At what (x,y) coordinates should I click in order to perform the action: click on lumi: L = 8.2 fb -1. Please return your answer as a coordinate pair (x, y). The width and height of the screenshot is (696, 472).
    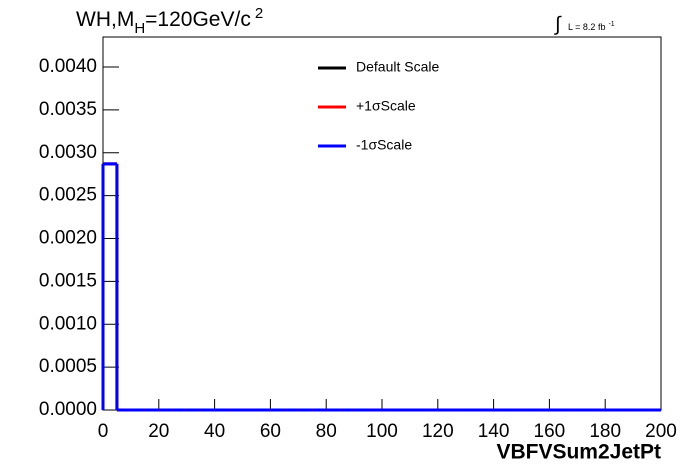
    Looking at the image, I should click on (591, 27).